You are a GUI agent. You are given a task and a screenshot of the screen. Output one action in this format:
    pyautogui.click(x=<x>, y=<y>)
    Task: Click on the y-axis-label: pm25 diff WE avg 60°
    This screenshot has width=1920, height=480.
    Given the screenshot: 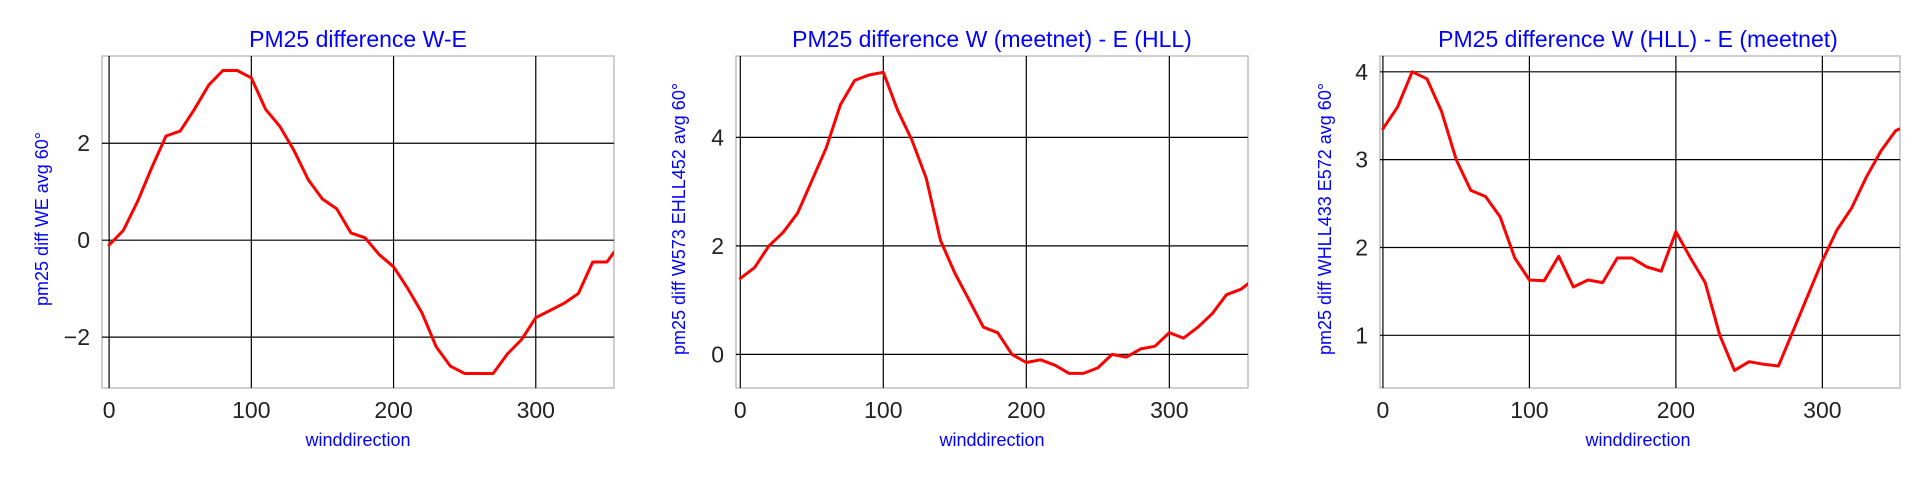 What is the action you would take?
    pyautogui.click(x=42, y=219)
    